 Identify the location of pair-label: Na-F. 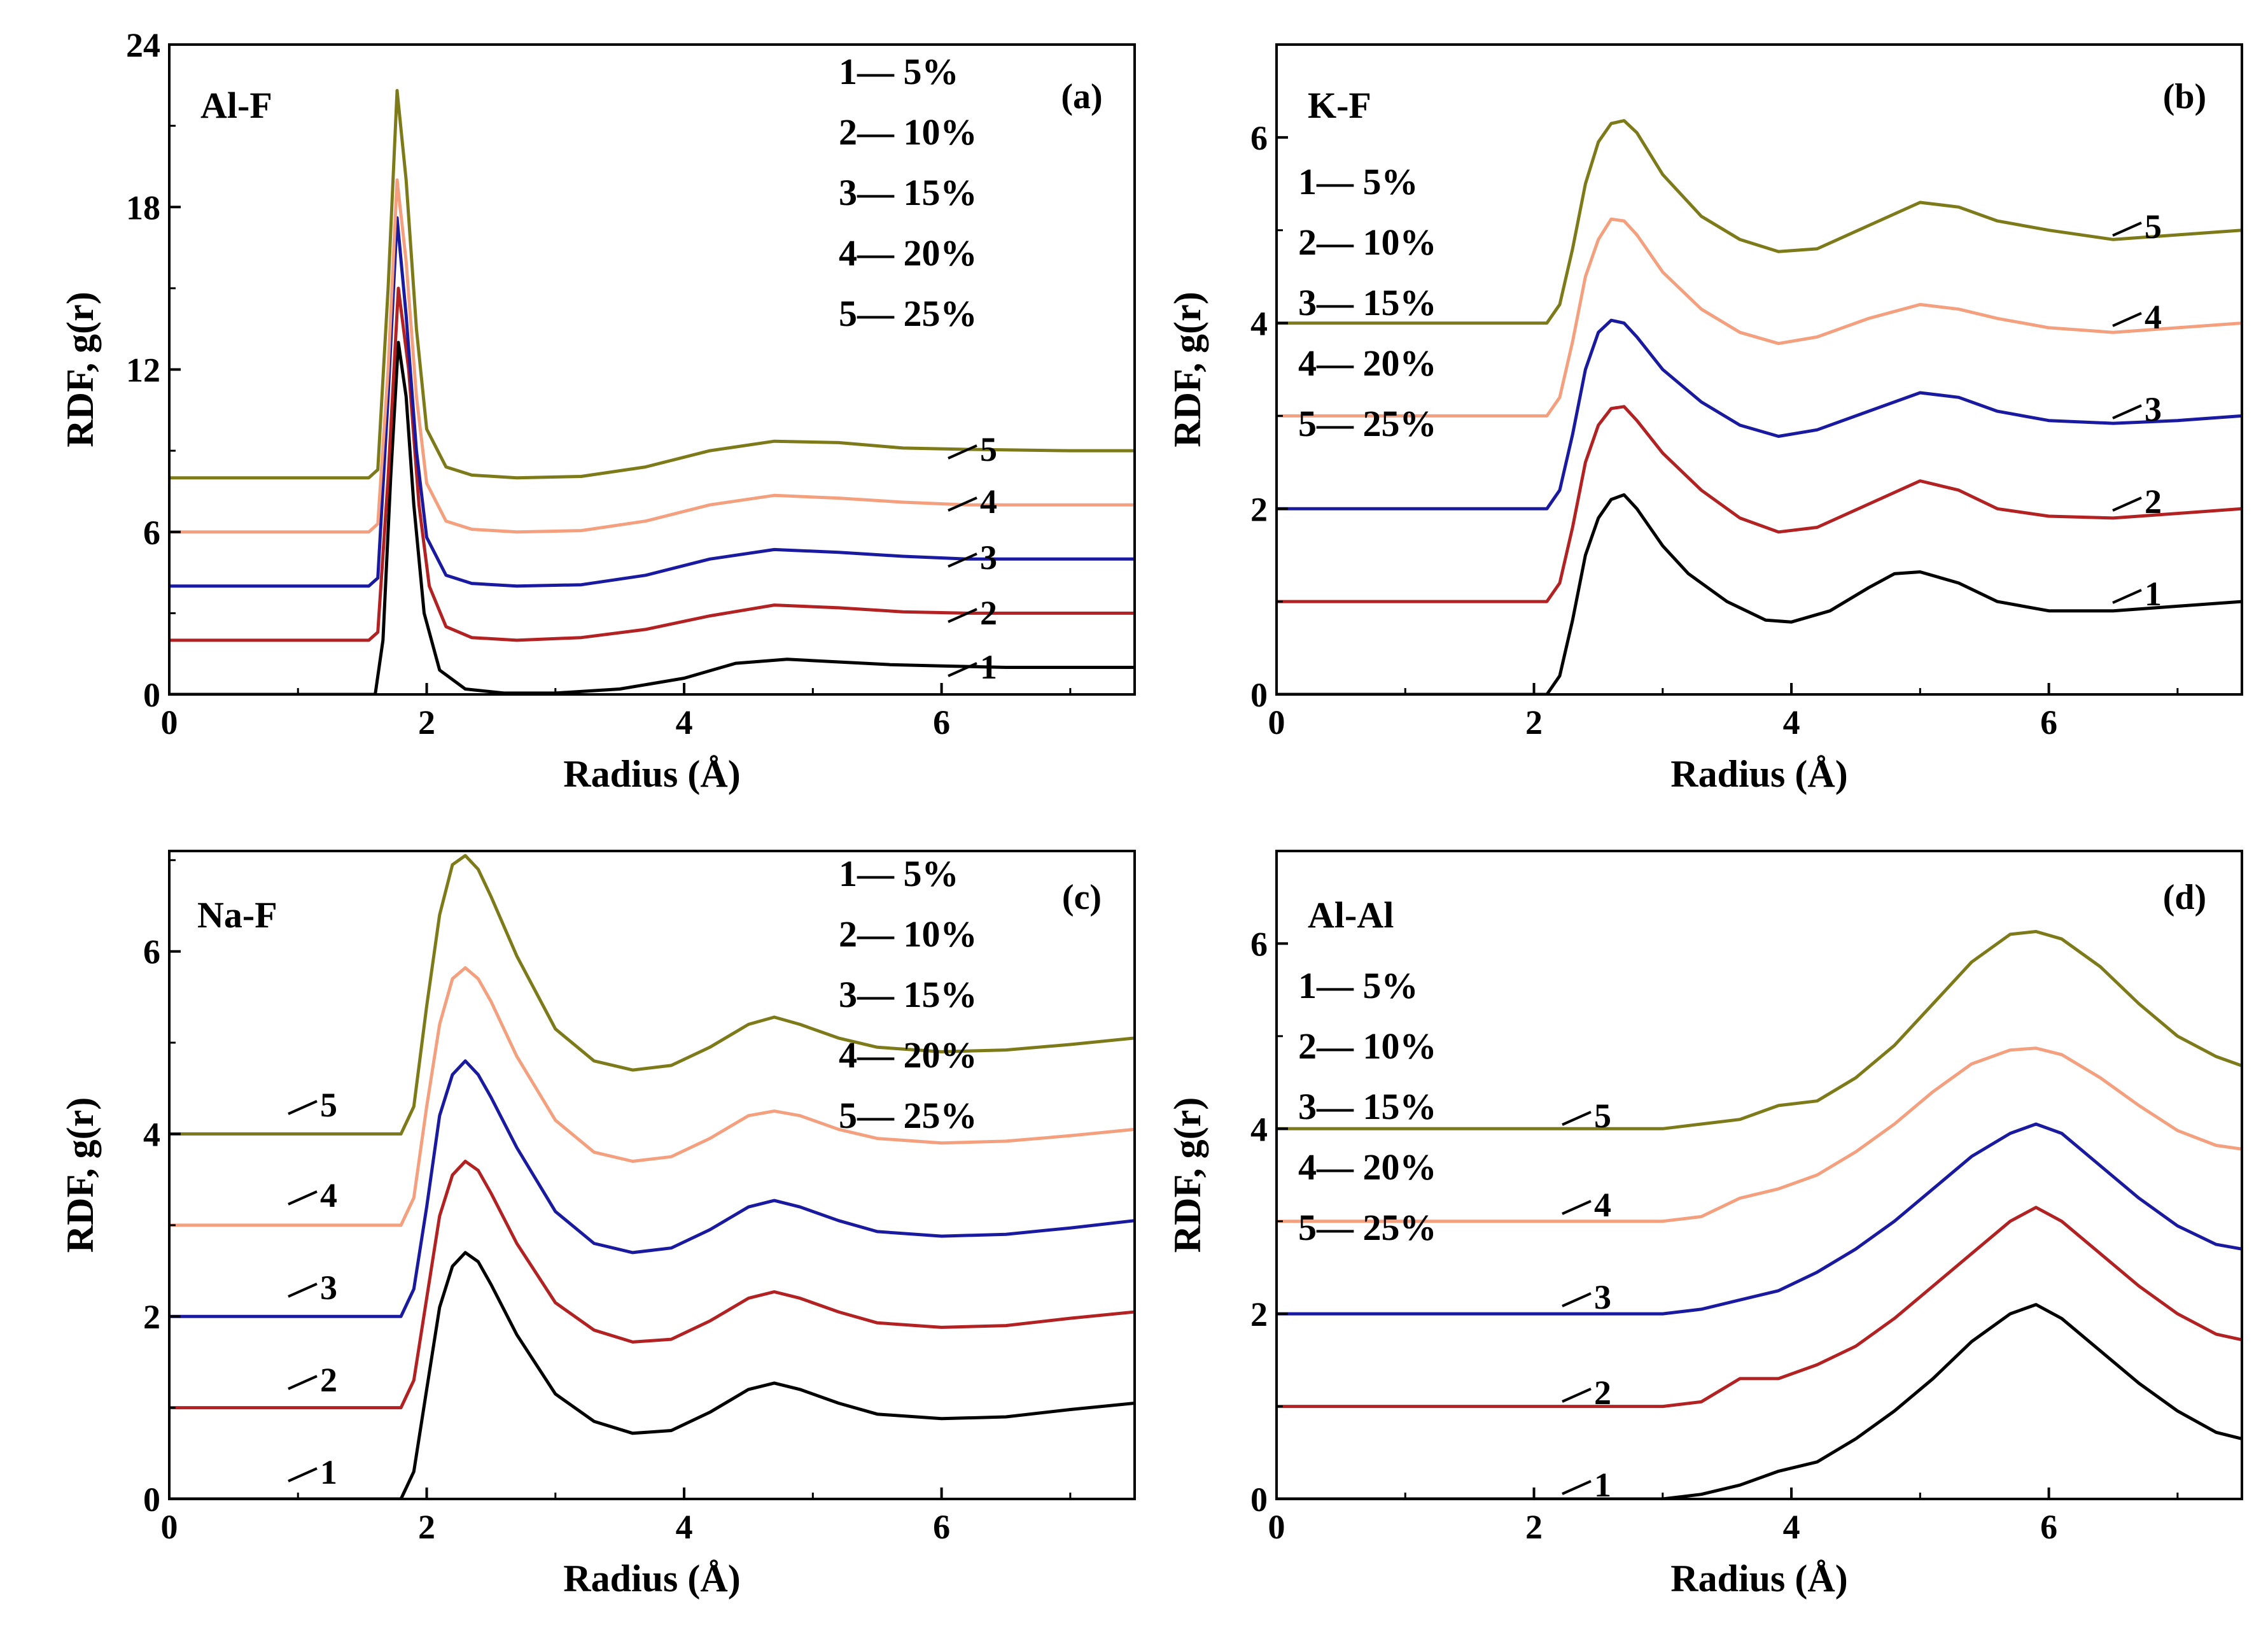
(237, 915).